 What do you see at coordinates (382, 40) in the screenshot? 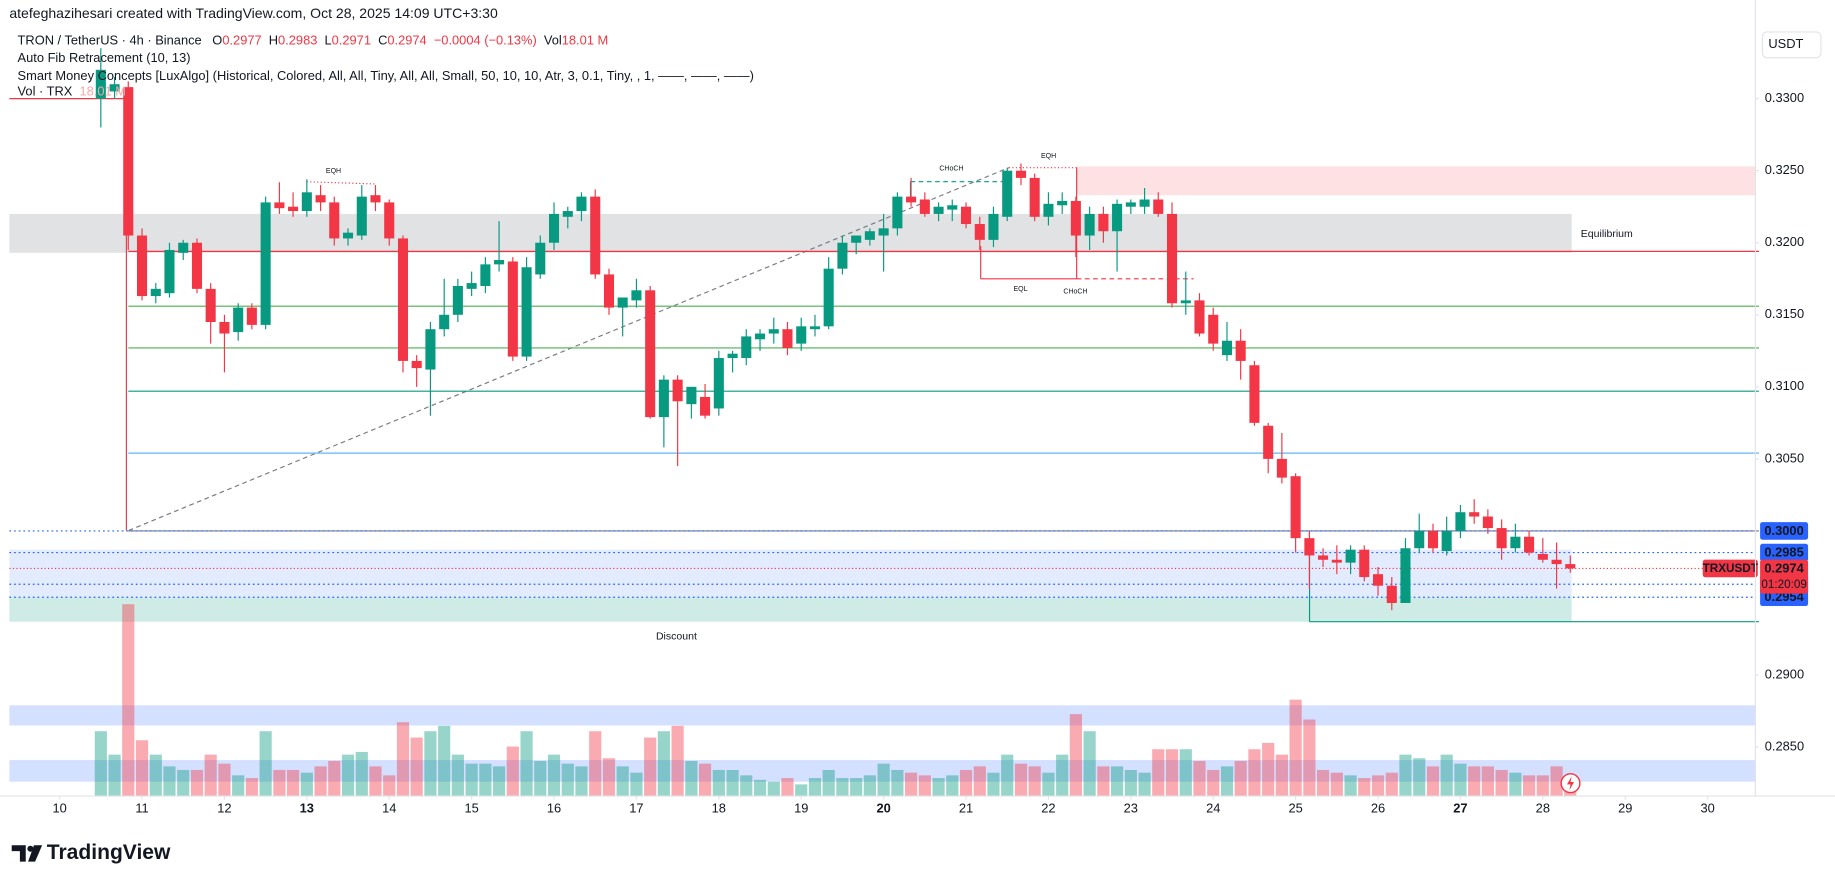
I see `legend-field-label: C` at bounding box center [382, 40].